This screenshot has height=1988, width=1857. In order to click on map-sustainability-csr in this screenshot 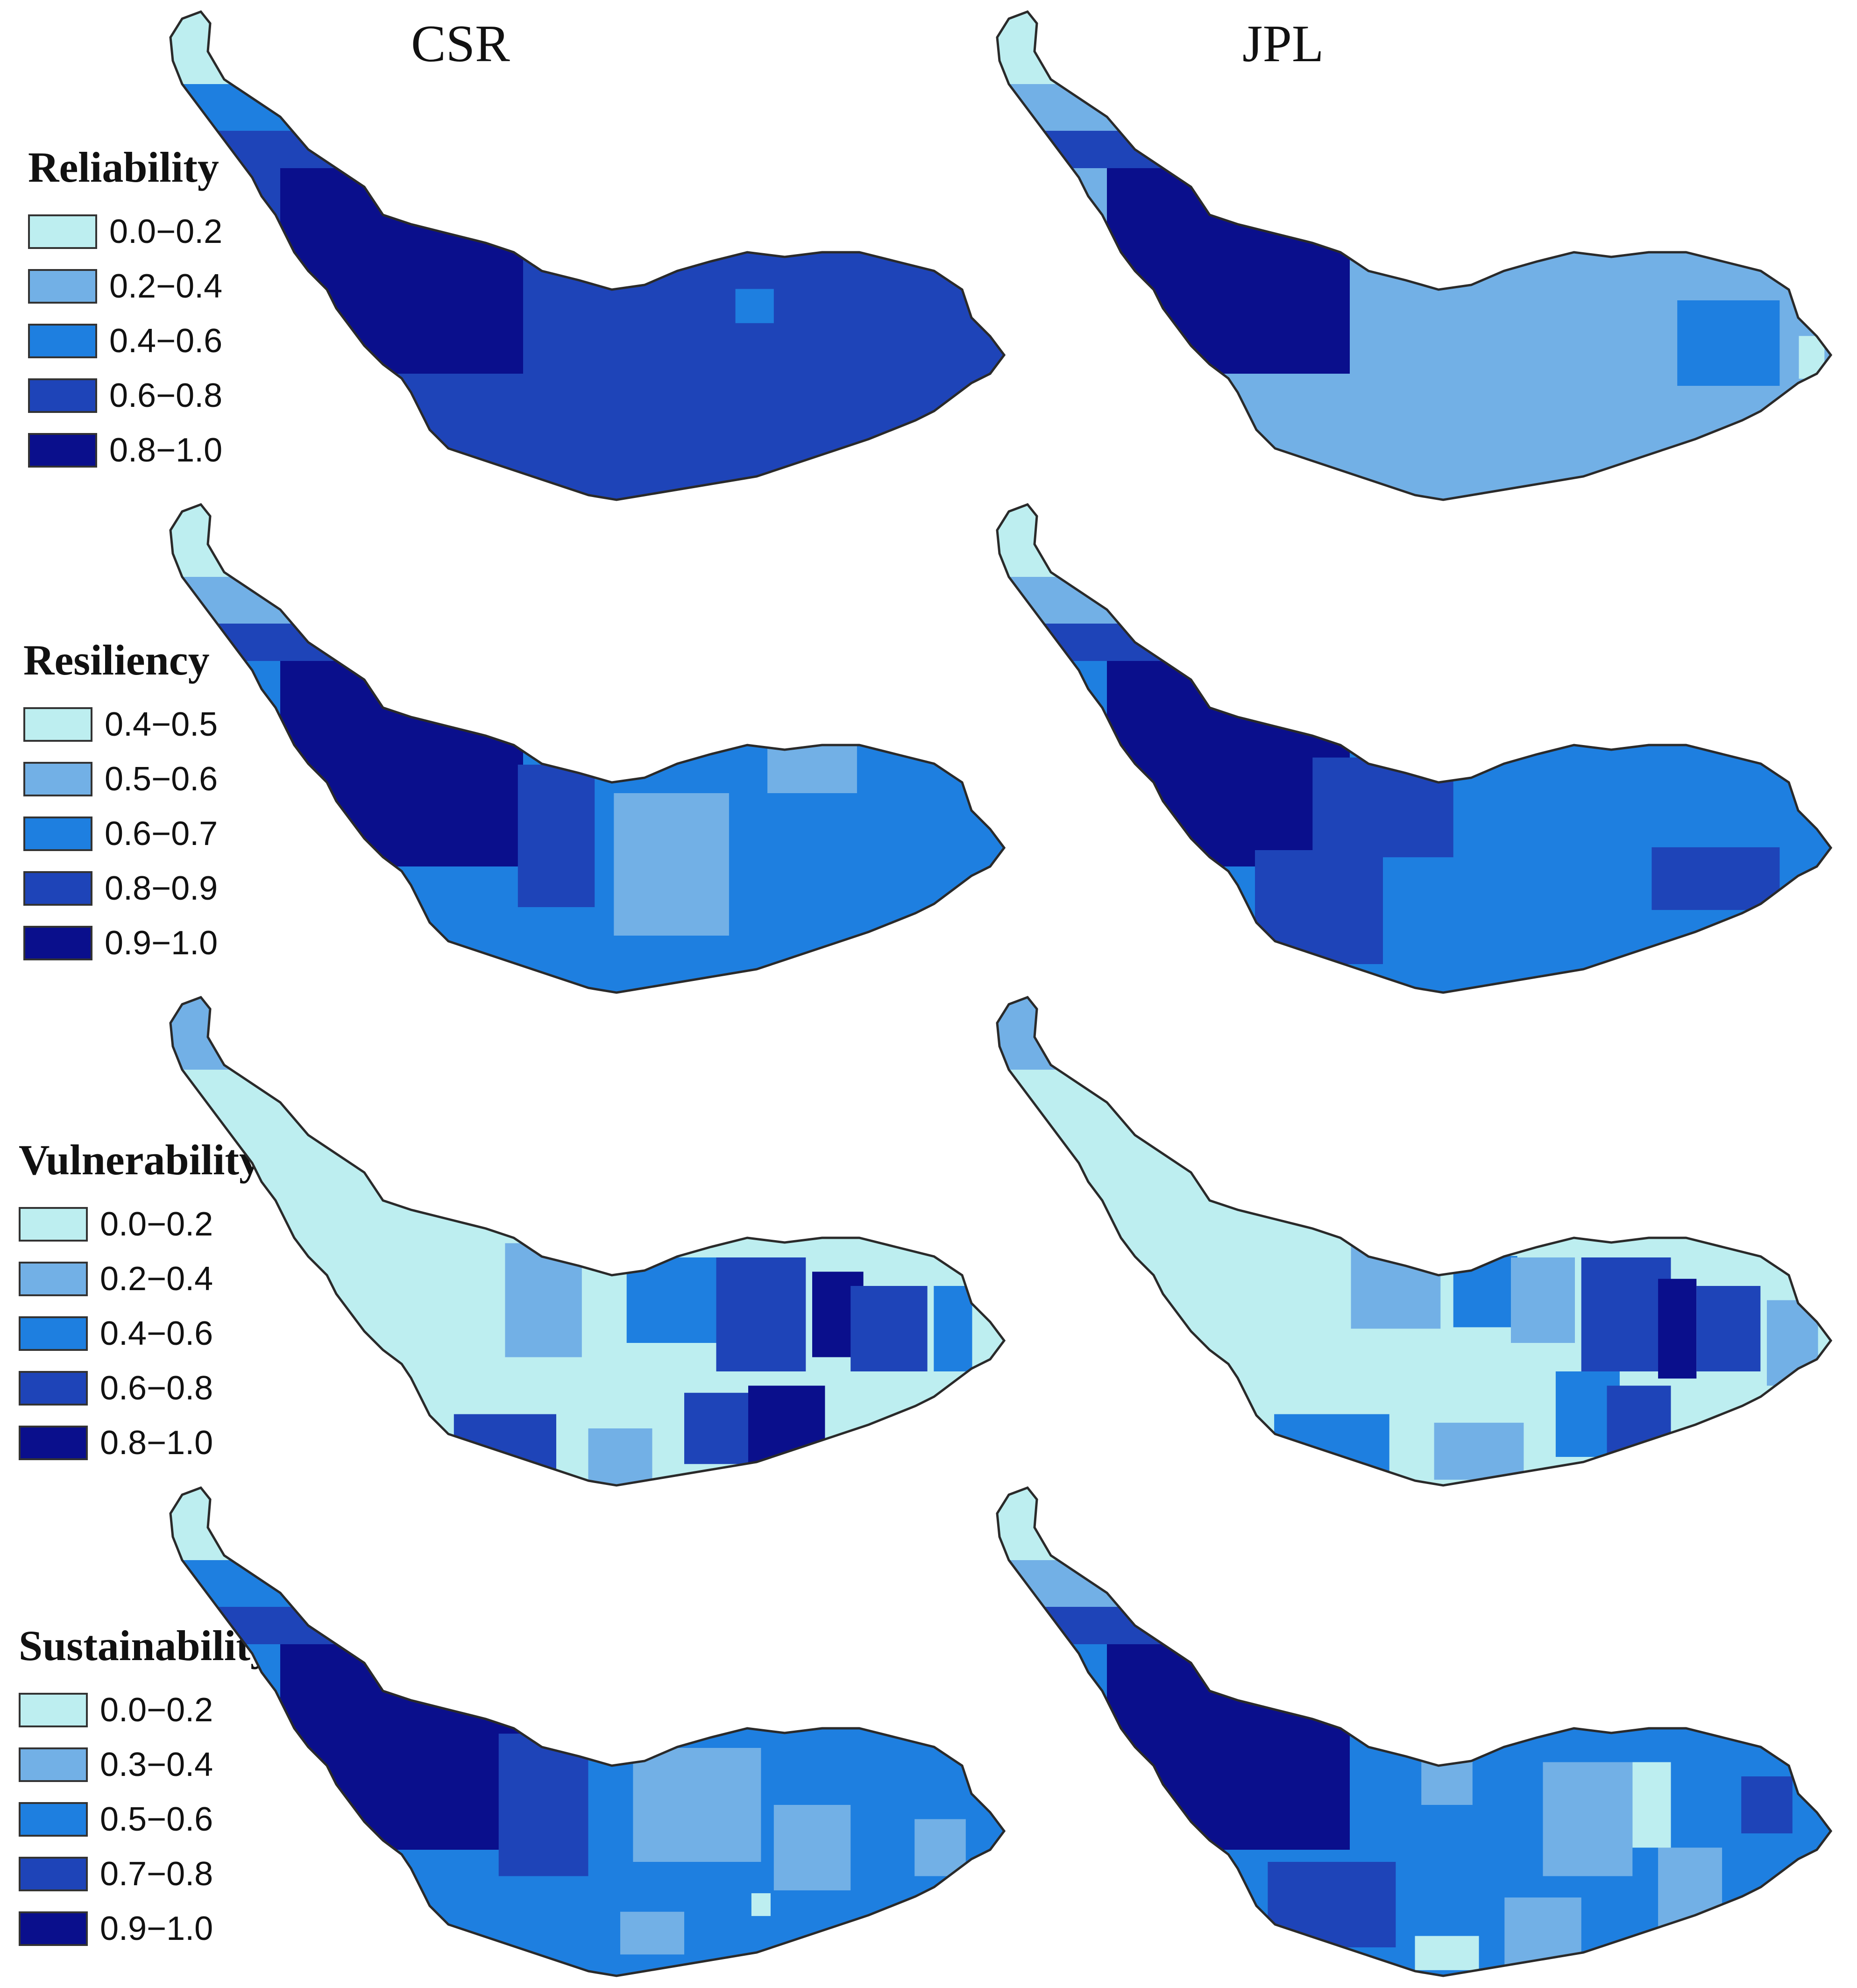, I will do `click(588, 1731)`.